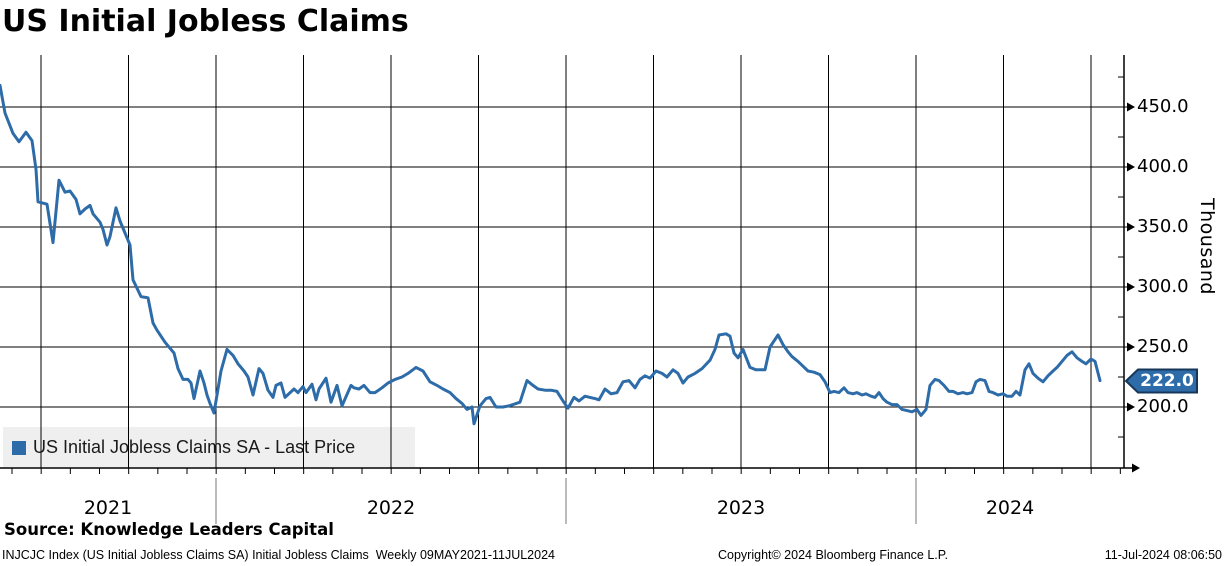  What do you see at coordinates (1163, 166) in the screenshot?
I see `y-axis-tick-label: 400.0` at bounding box center [1163, 166].